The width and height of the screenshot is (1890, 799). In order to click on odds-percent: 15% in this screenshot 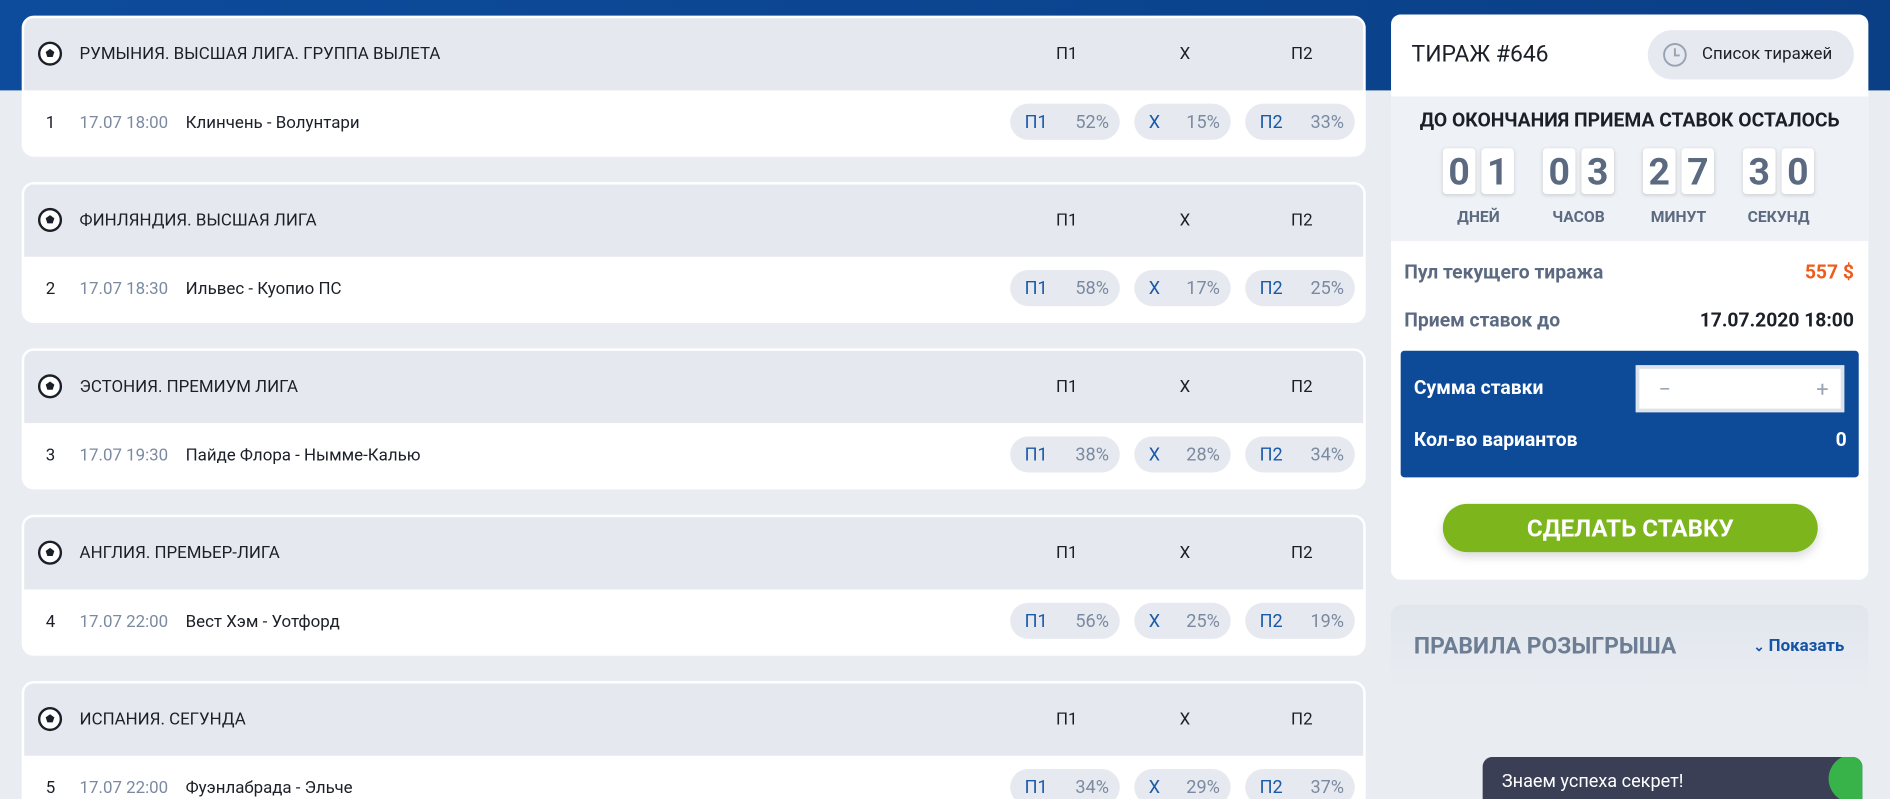, I will do `click(1203, 121)`.